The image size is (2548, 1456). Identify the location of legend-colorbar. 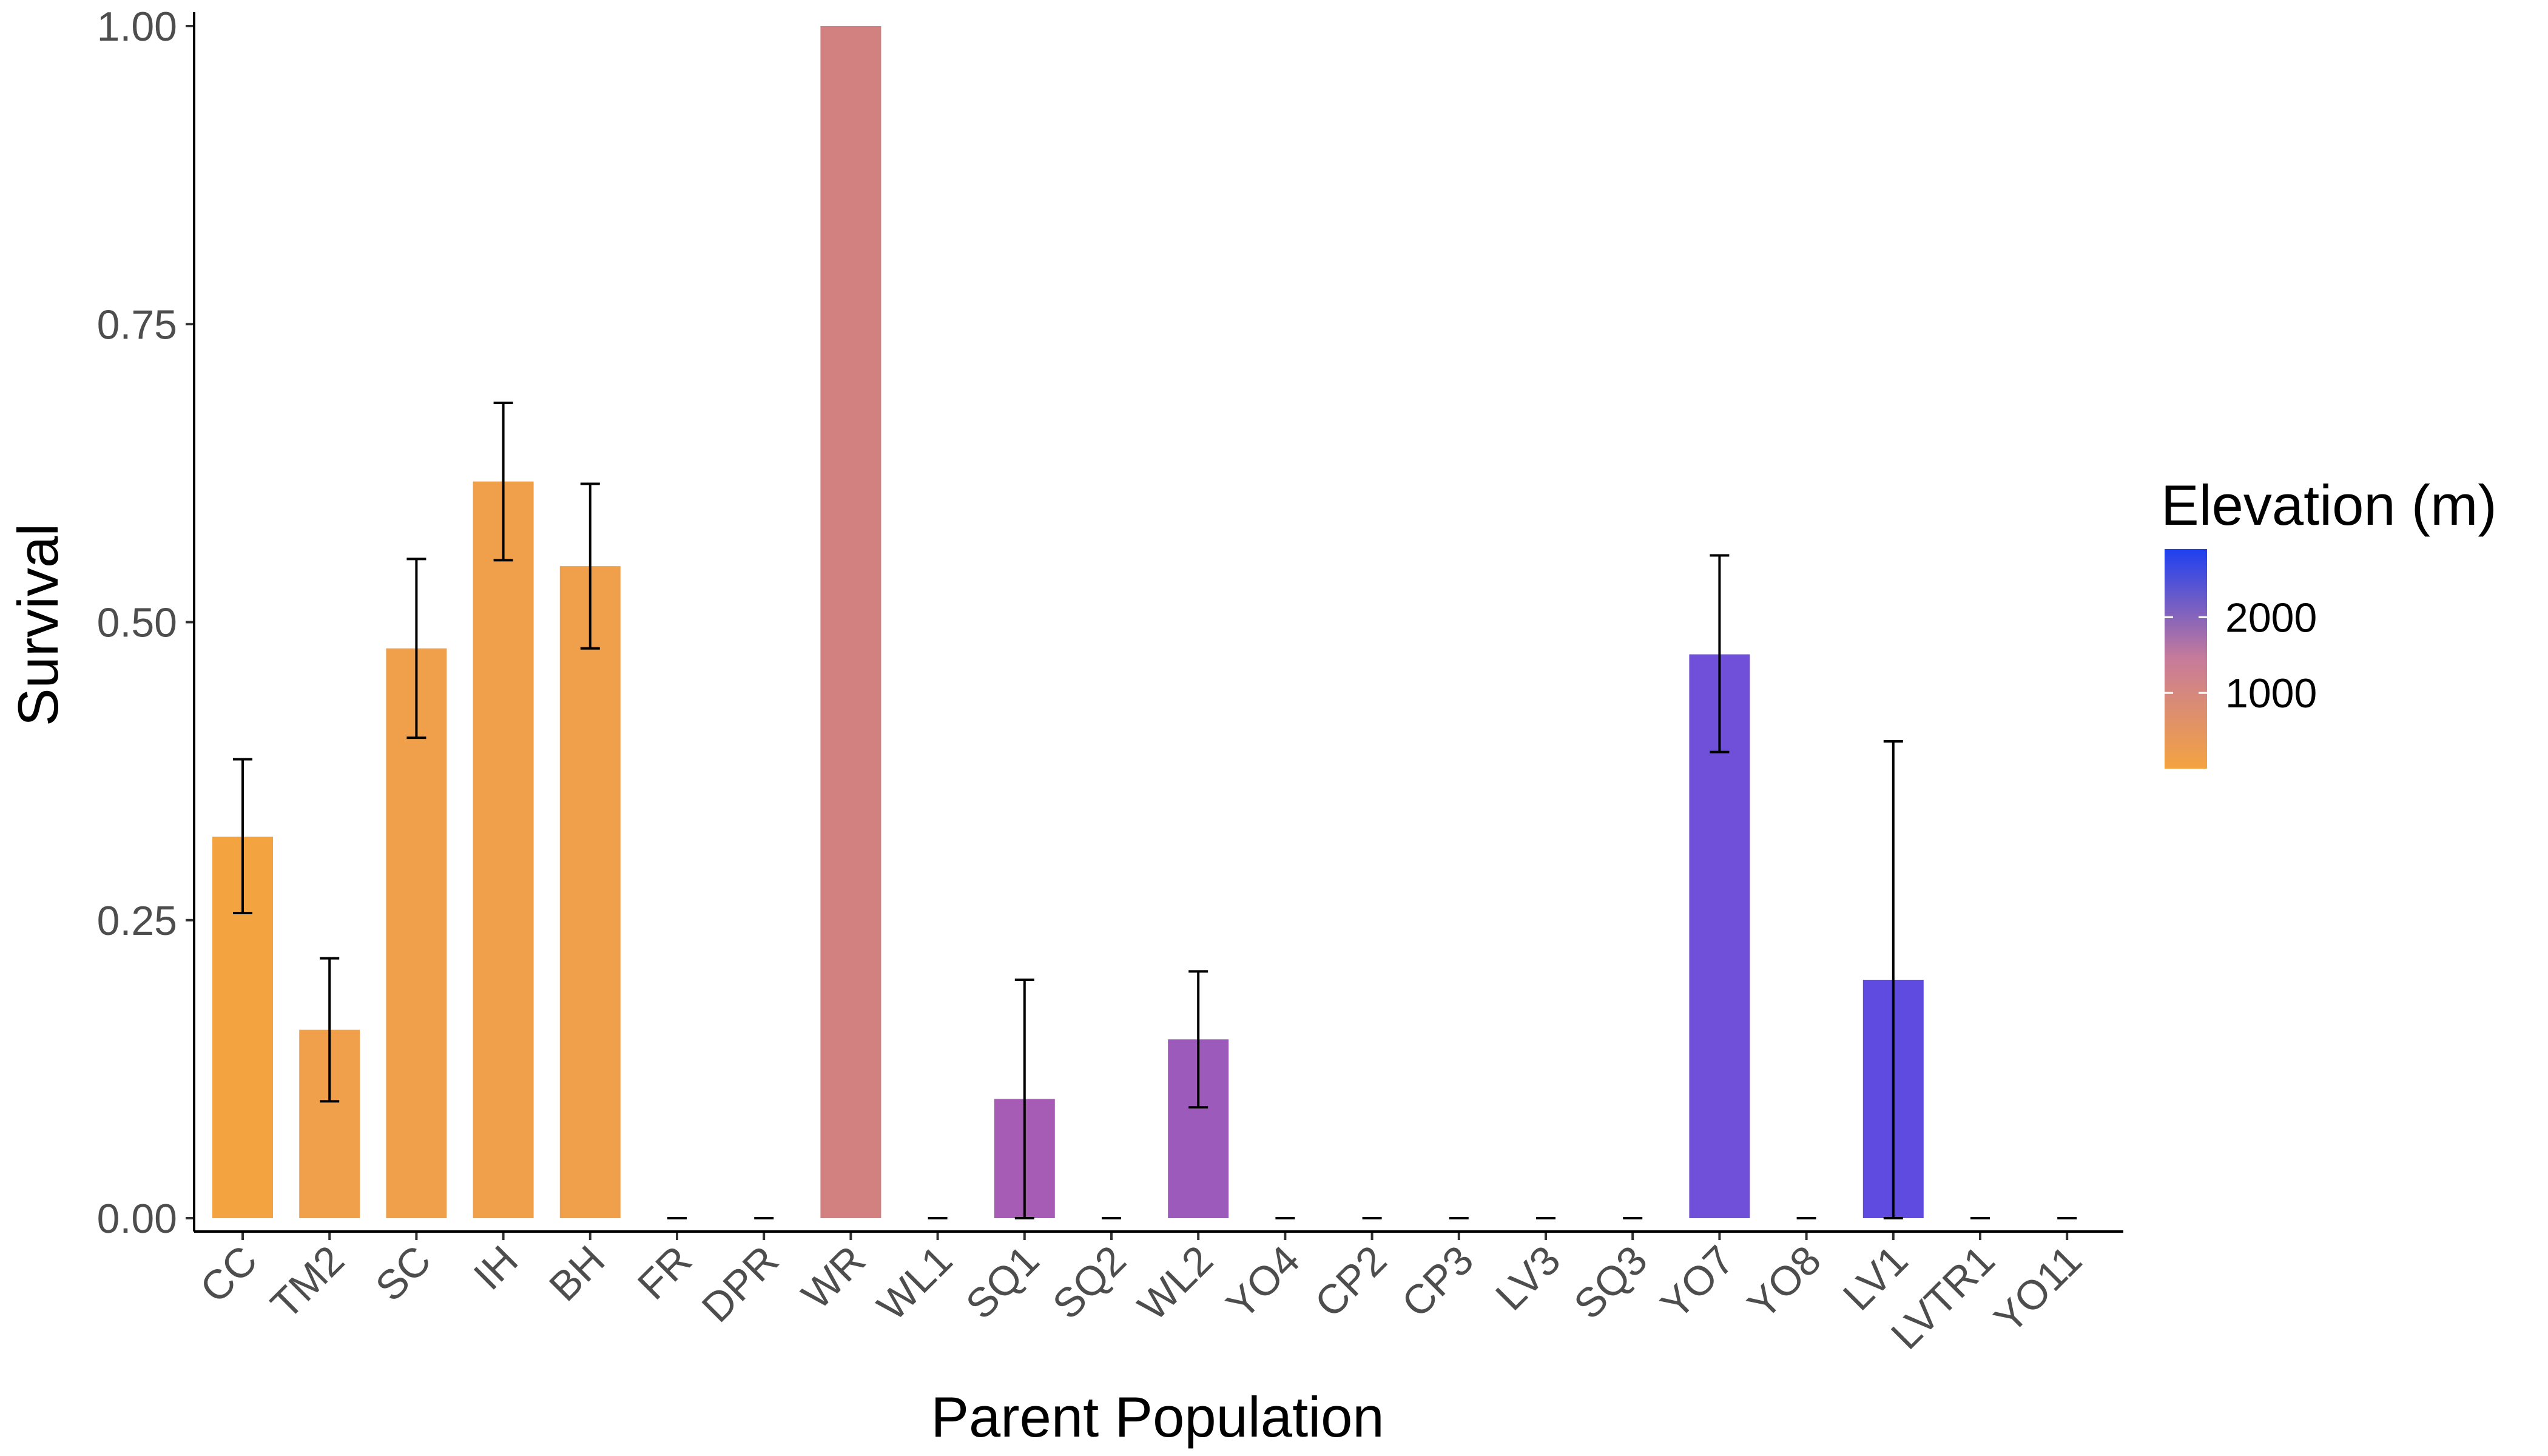
(2186, 659).